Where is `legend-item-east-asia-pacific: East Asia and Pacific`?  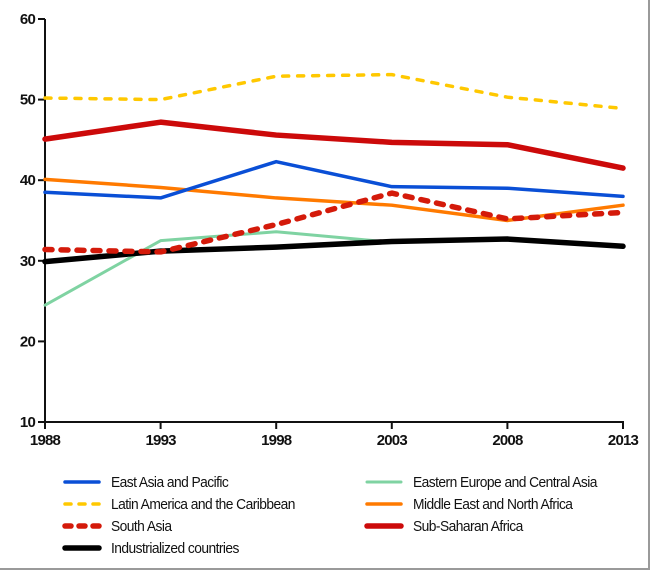 legend-item-east-asia-pacific: East Asia and Pacific is located at coordinates (150, 482).